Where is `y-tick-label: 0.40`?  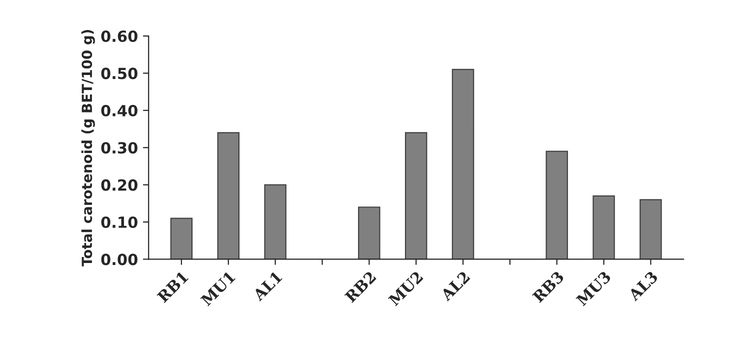
y-tick-label: 0.40 is located at coordinates (119, 110).